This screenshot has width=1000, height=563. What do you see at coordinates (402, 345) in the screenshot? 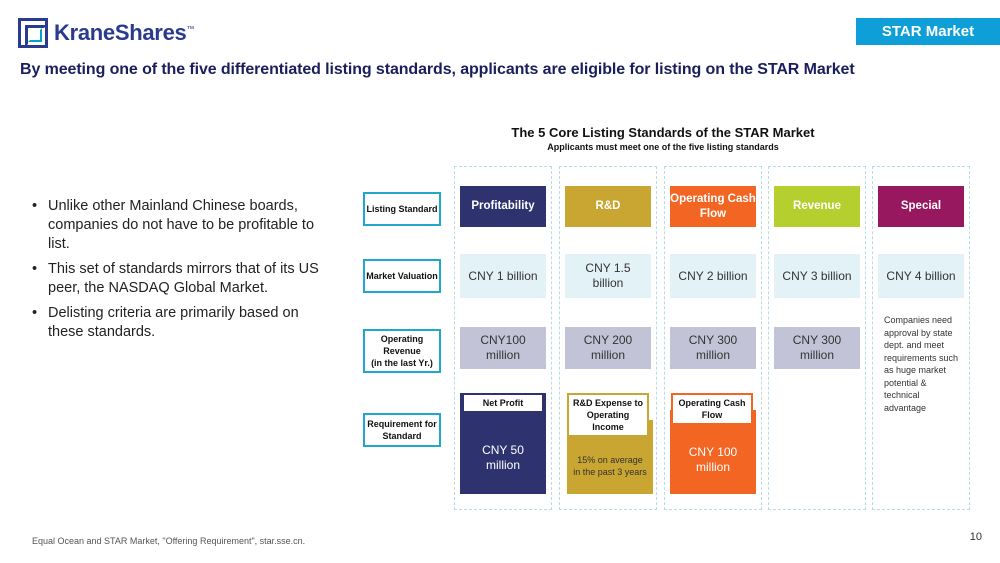
I see `row-label-text: Operating Revenue` at bounding box center [402, 345].